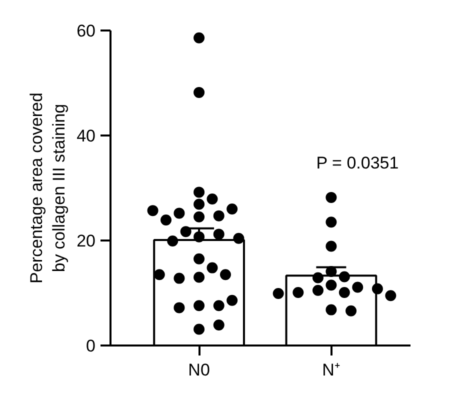 This screenshot has width=456, height=408. I want to click on y-tick-label: 0, so click(91, 346).